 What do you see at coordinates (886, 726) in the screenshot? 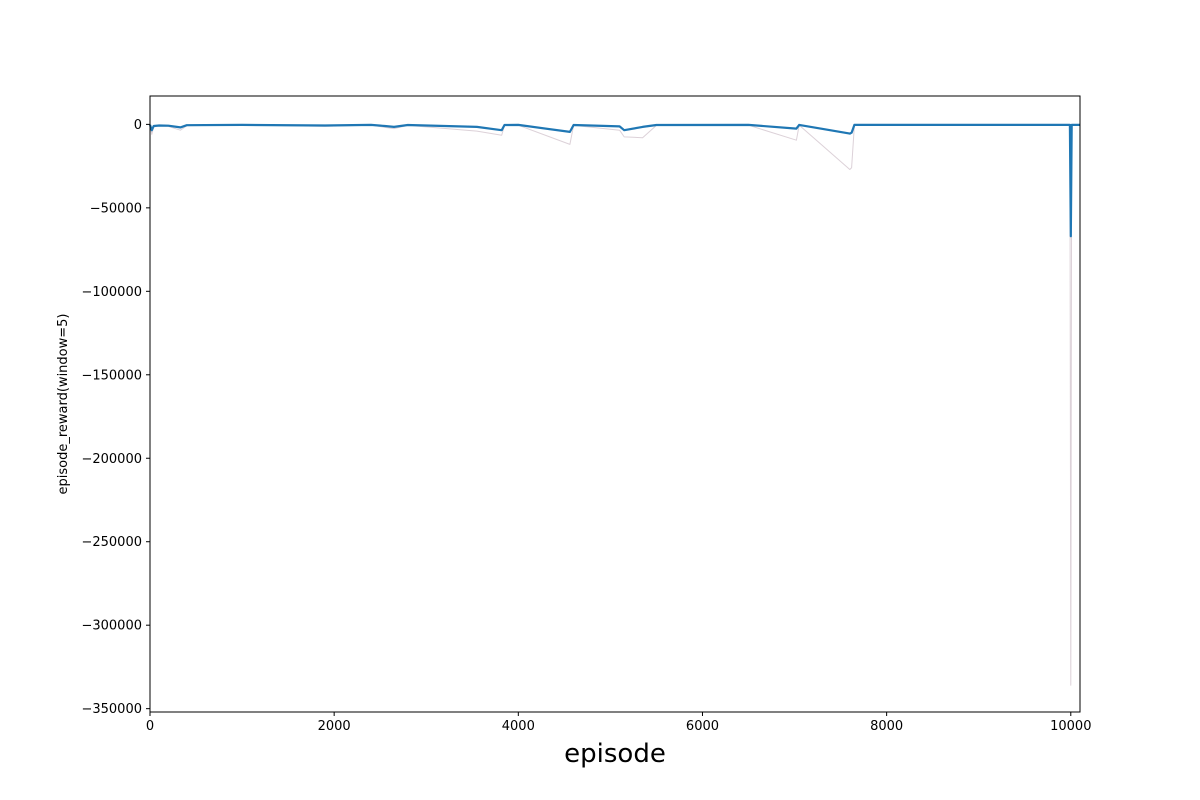
I see `x-tick-label: 8000` at bounding box center [886, 726].